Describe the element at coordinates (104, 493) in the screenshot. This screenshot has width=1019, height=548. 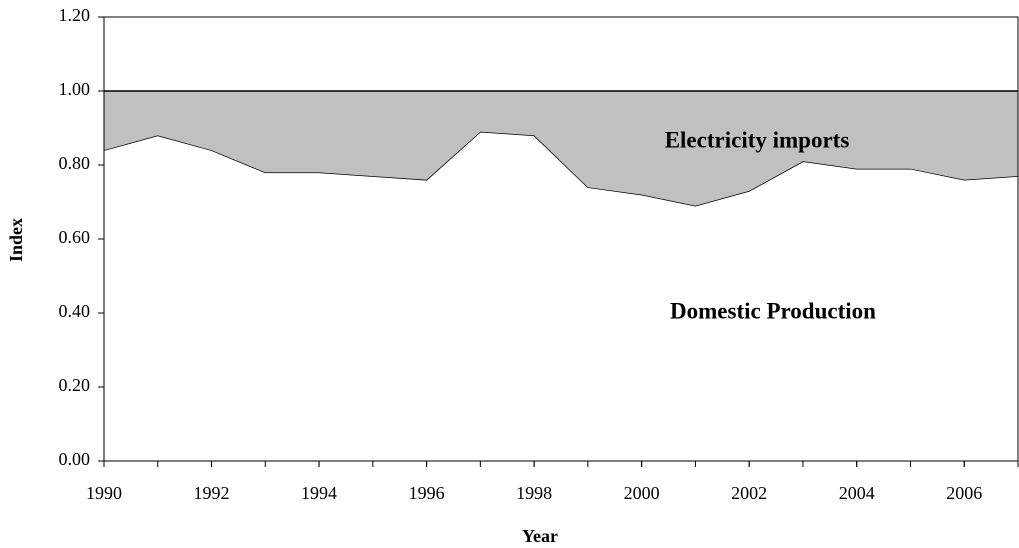
I see `x-tick-label: 1990` at that location.